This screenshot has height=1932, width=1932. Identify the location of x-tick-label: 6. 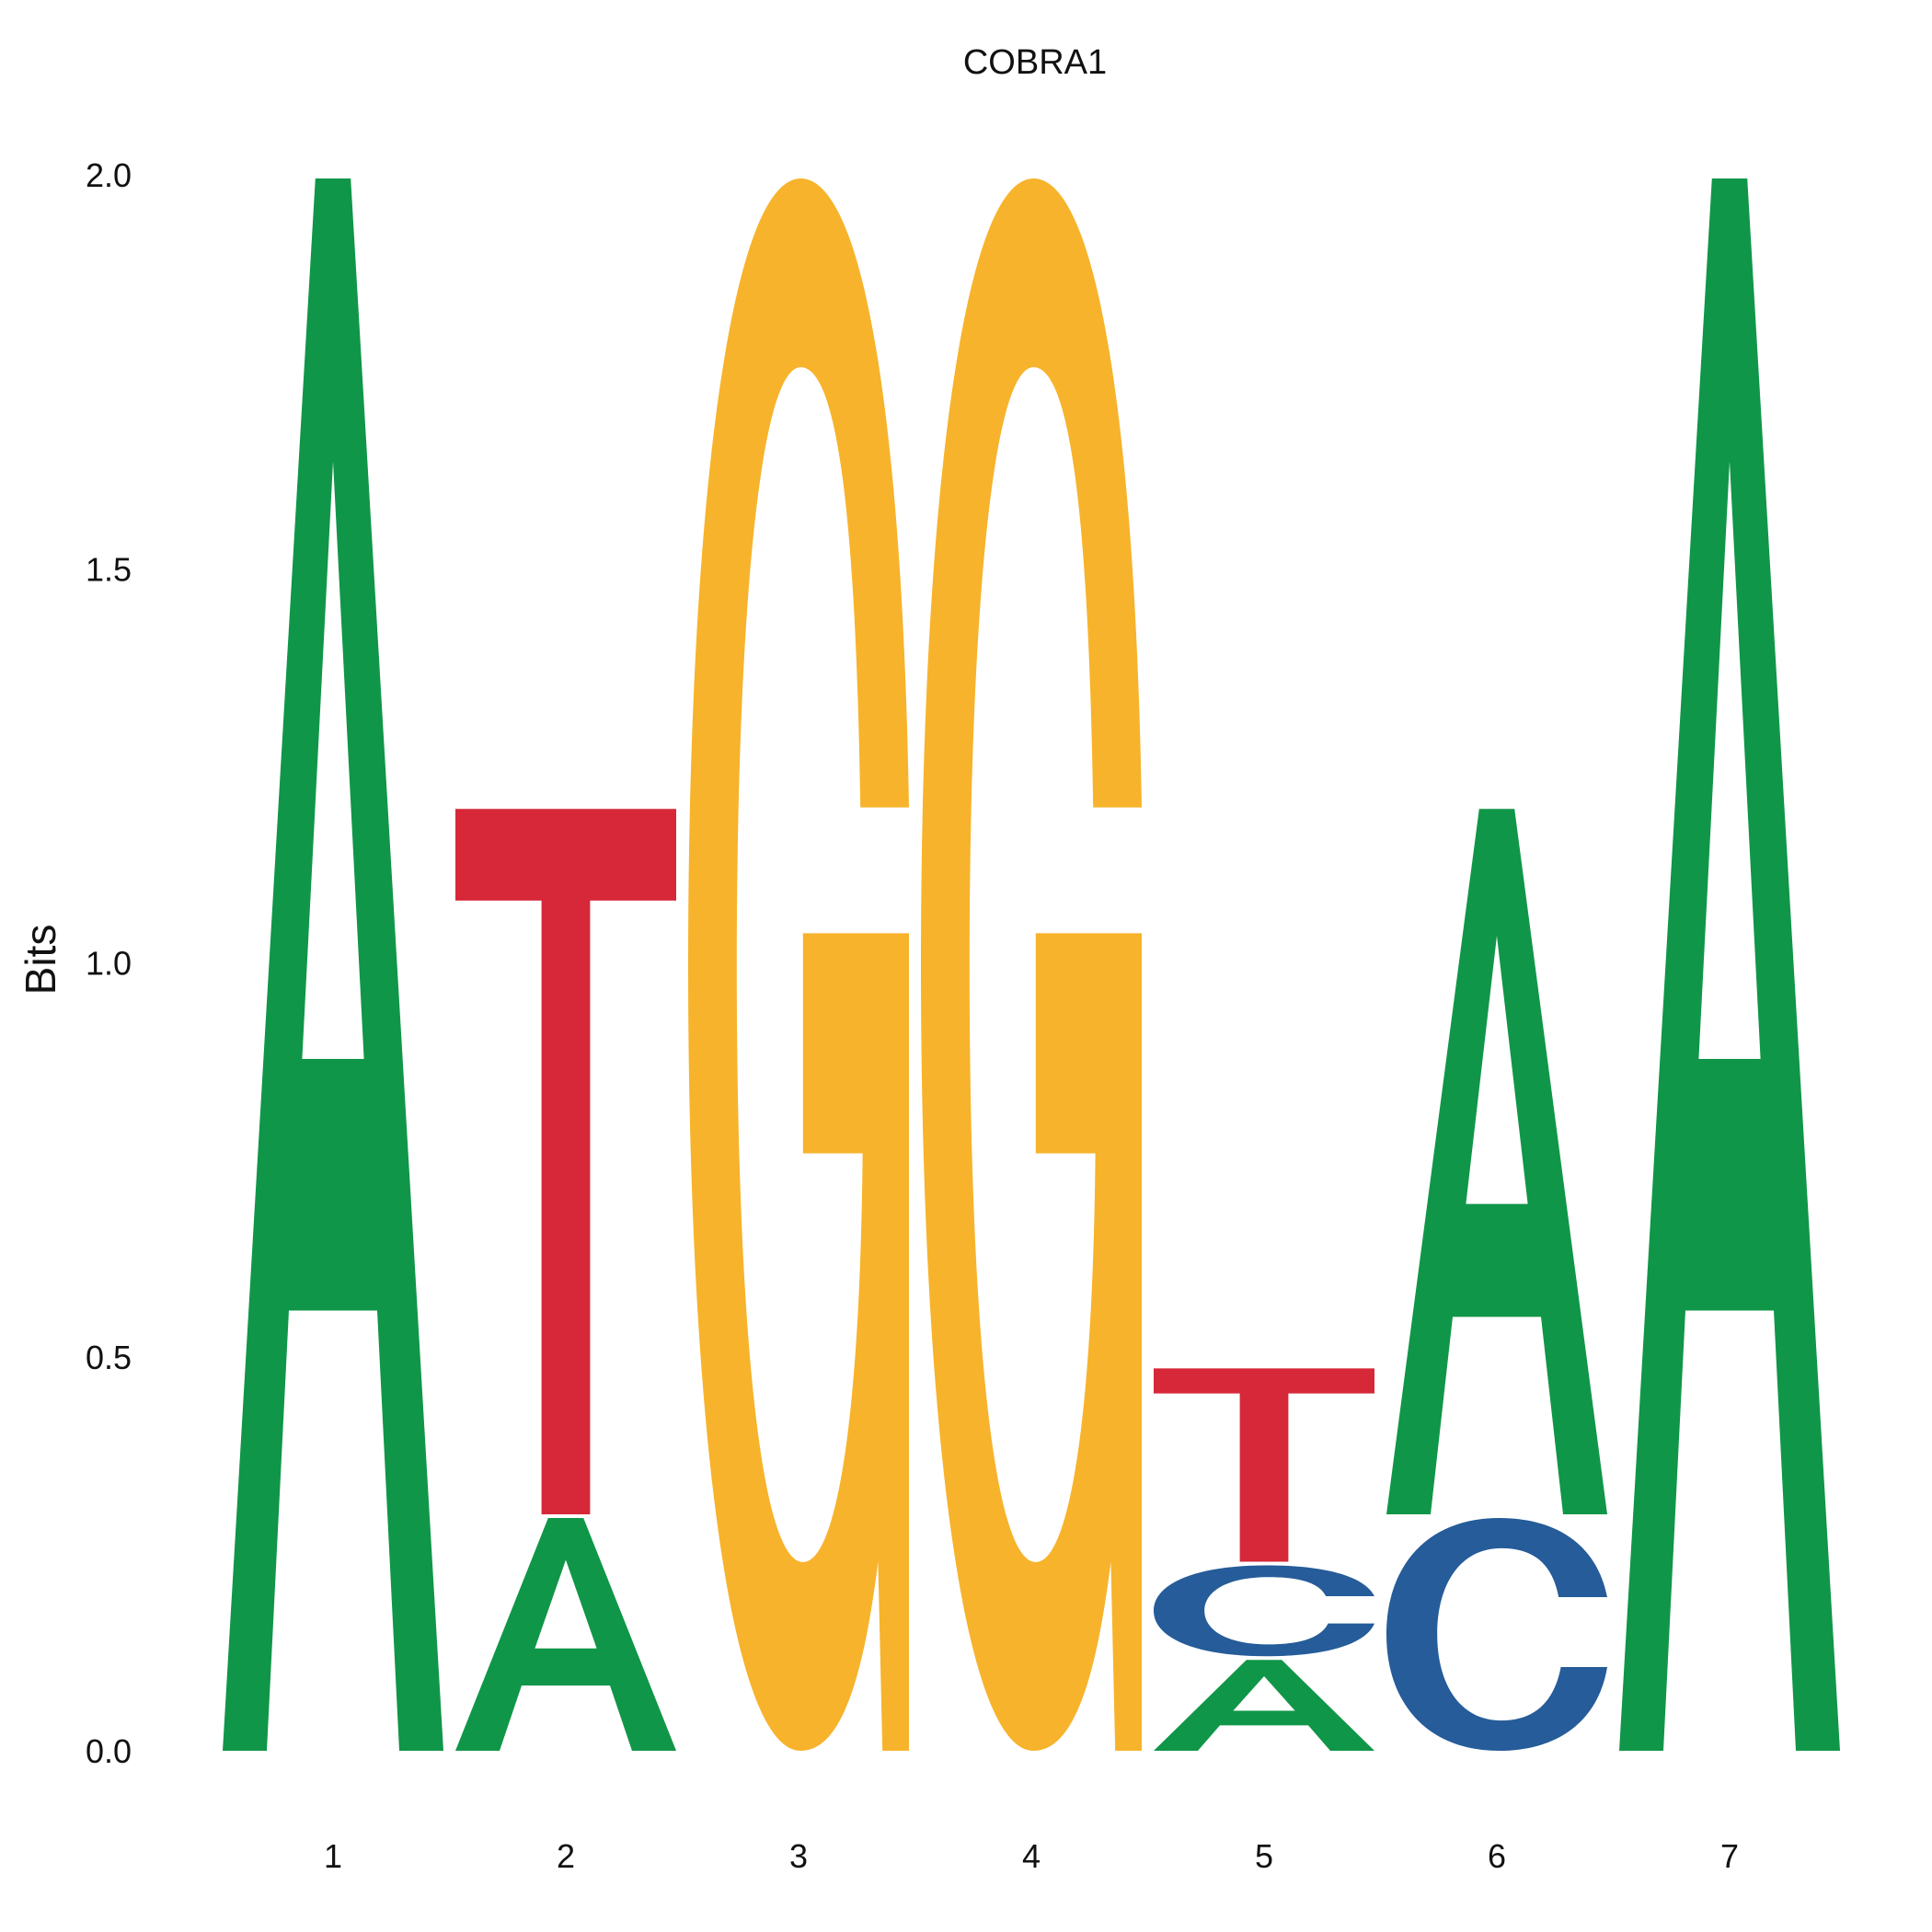
(1497, 1856).